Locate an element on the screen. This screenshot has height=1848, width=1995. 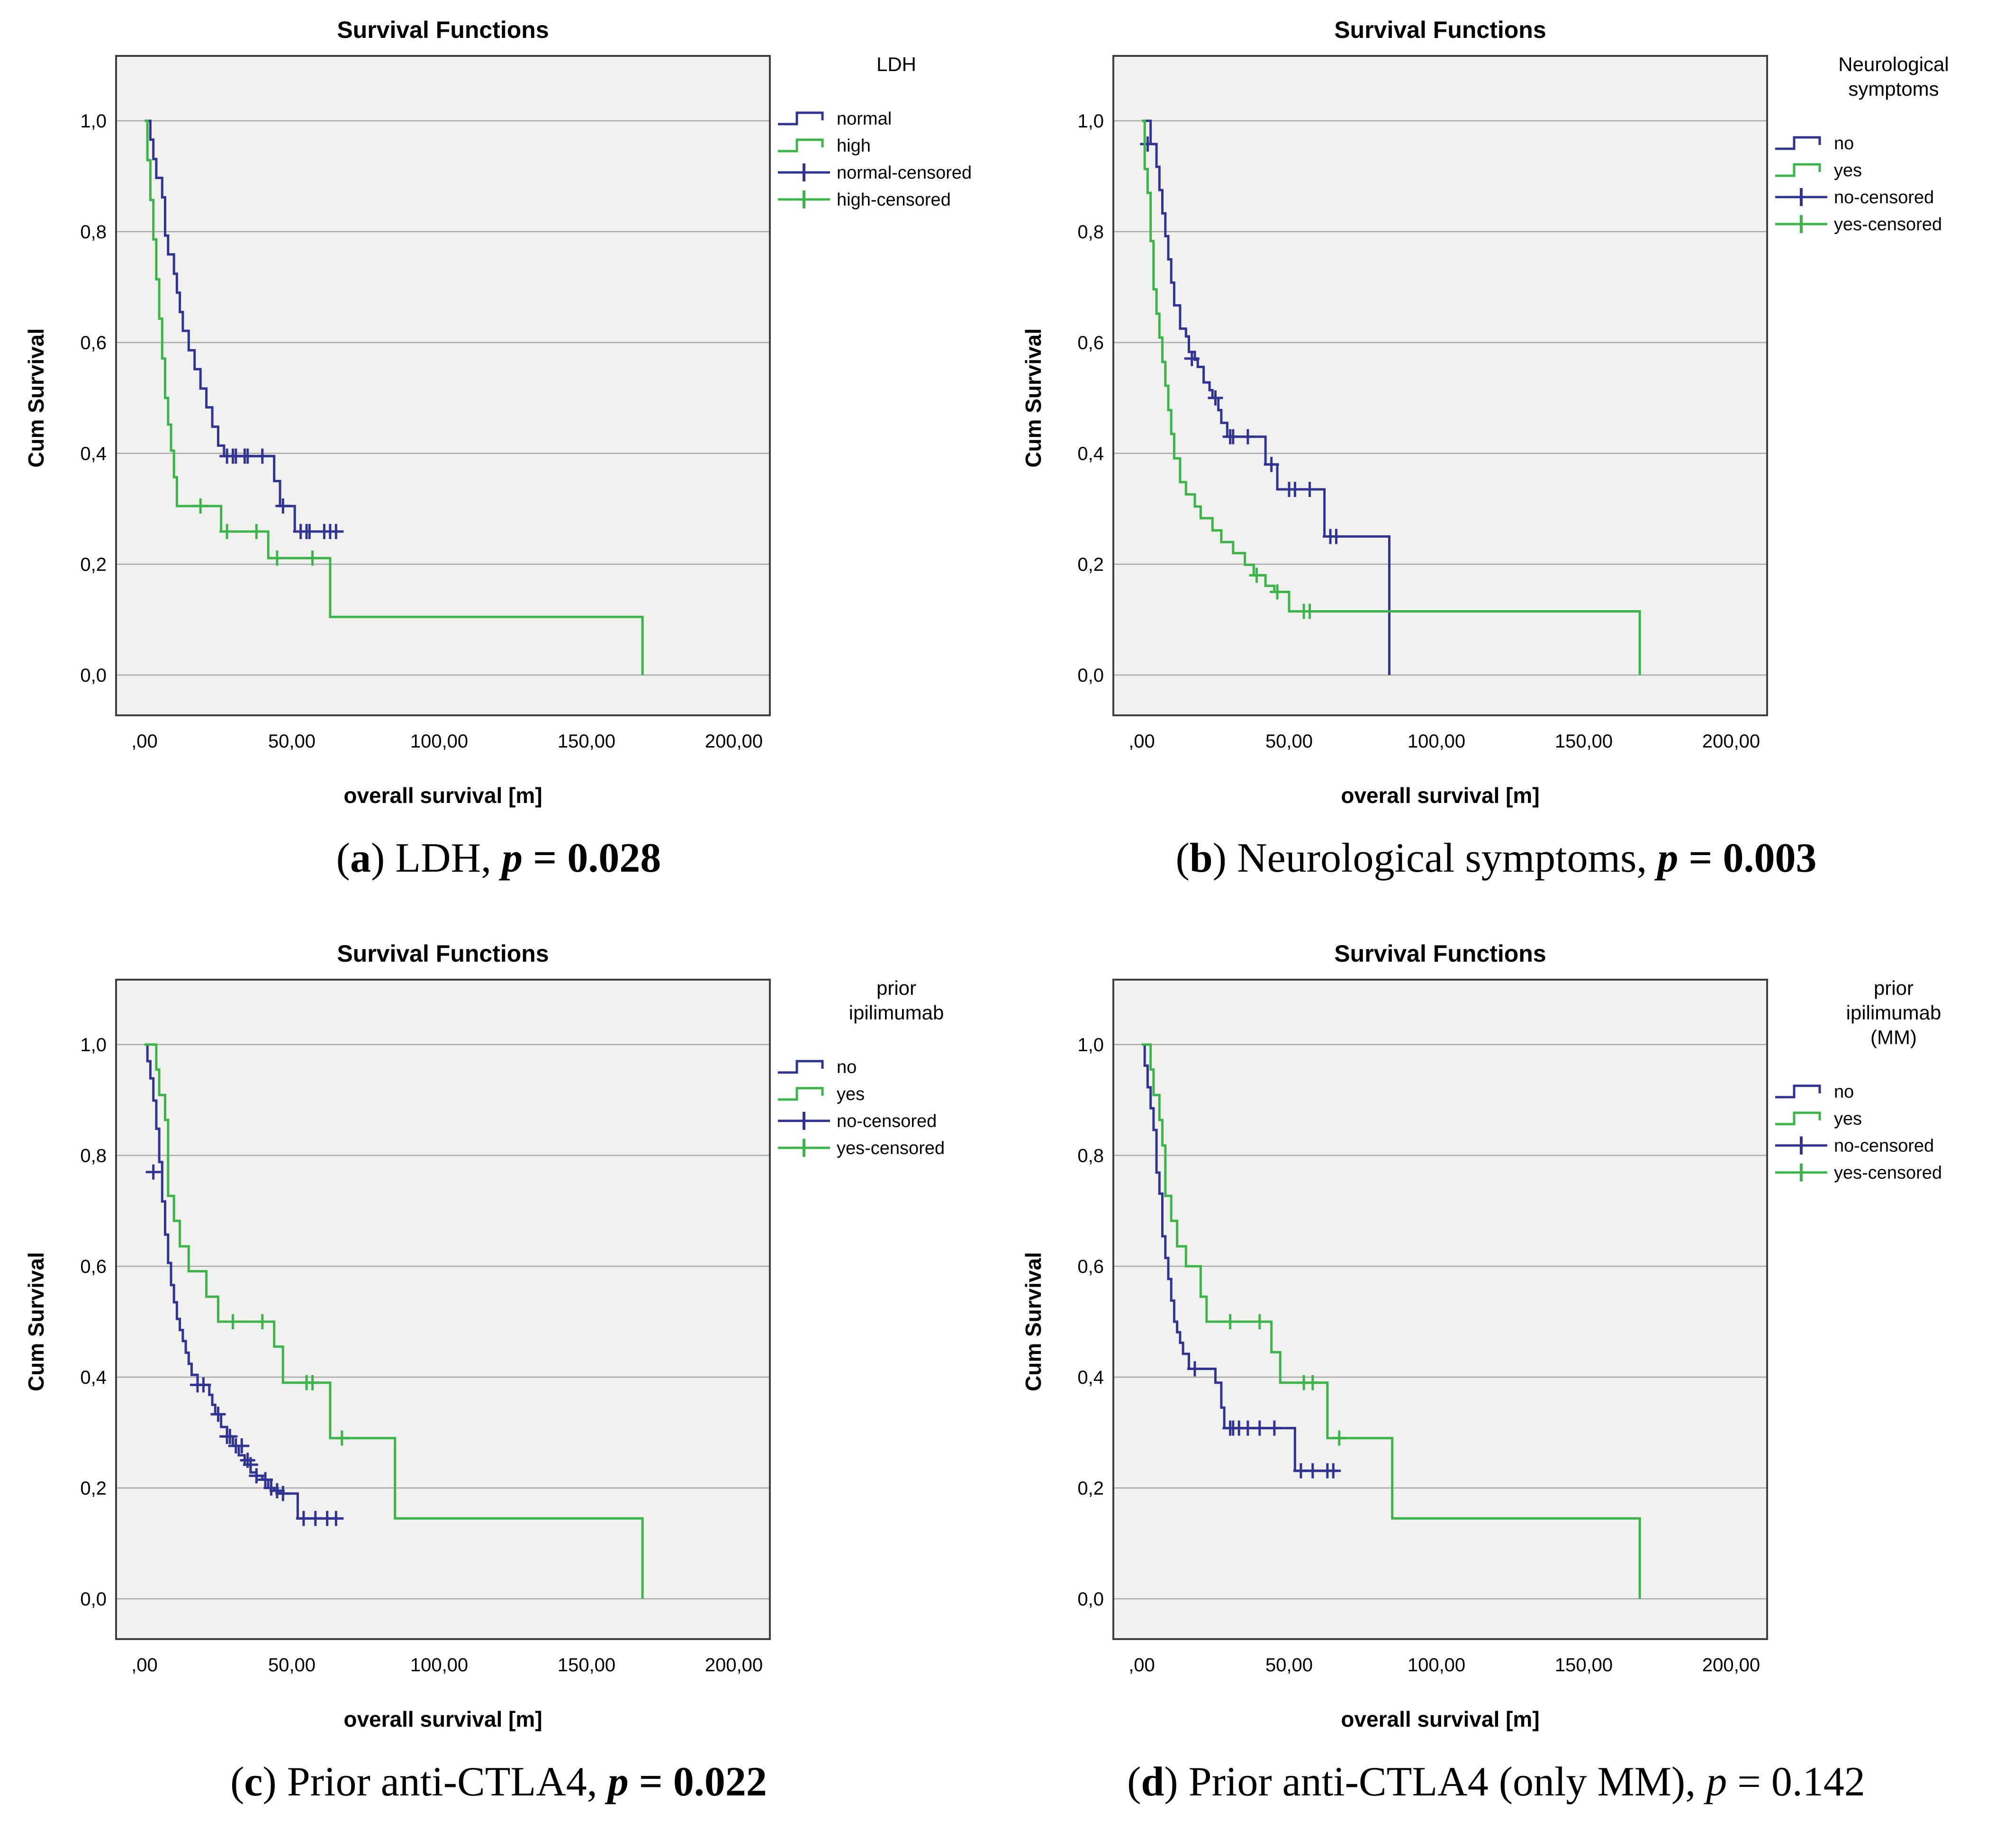
series-line-no is located at coordinates (1239, 1257).